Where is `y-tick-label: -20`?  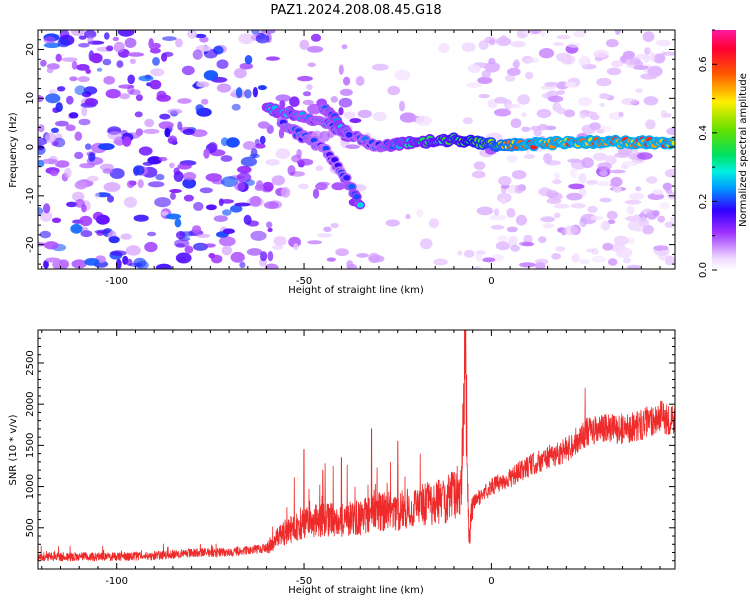 y-tick-label: -20 is located at coordinates (30, 244).